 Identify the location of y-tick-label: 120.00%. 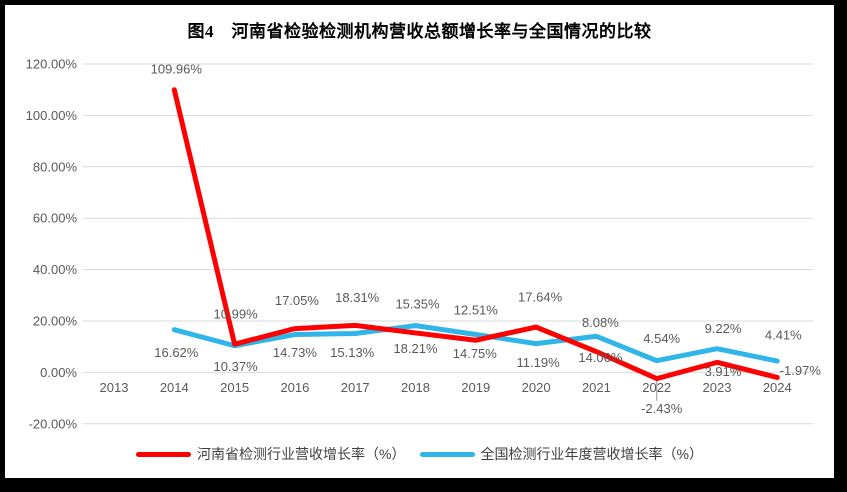
(52, 64).